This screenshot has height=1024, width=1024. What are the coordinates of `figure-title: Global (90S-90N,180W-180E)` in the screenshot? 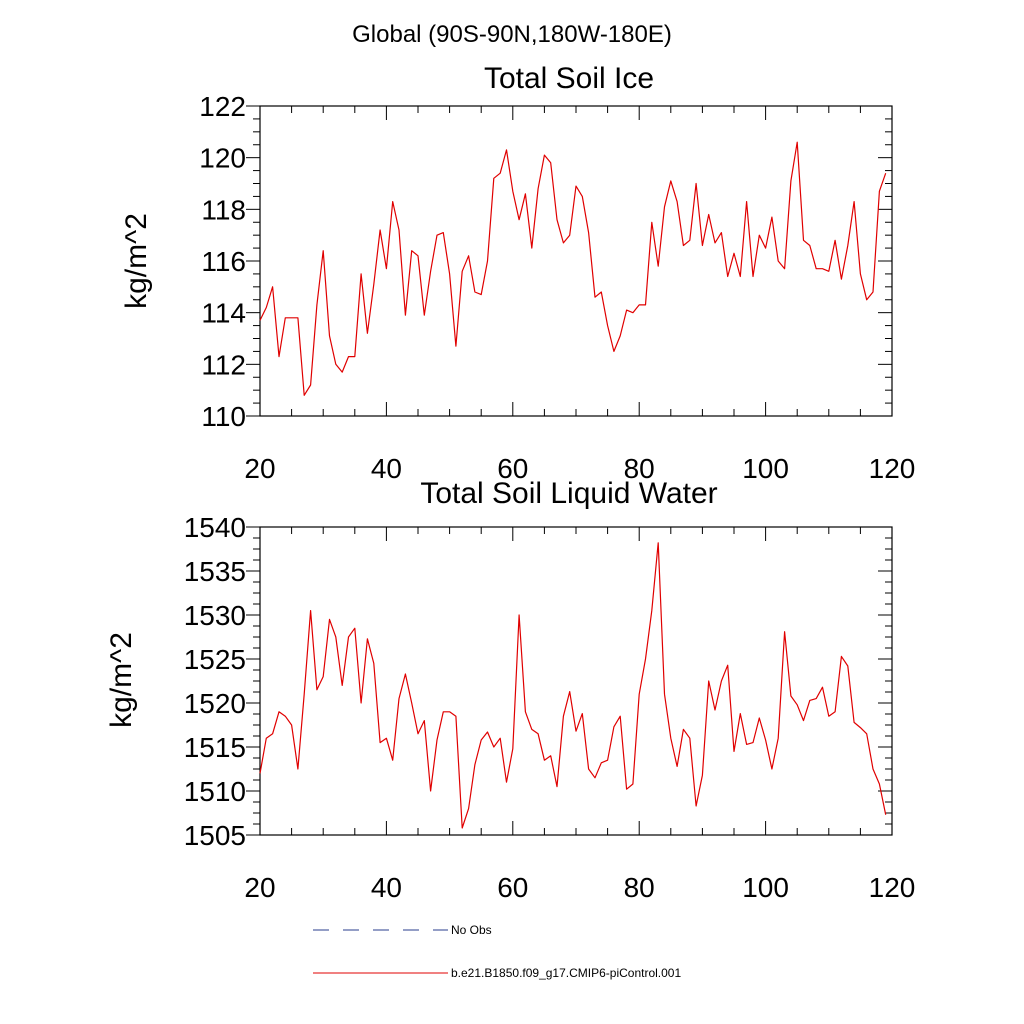 It's located at (512, 34).